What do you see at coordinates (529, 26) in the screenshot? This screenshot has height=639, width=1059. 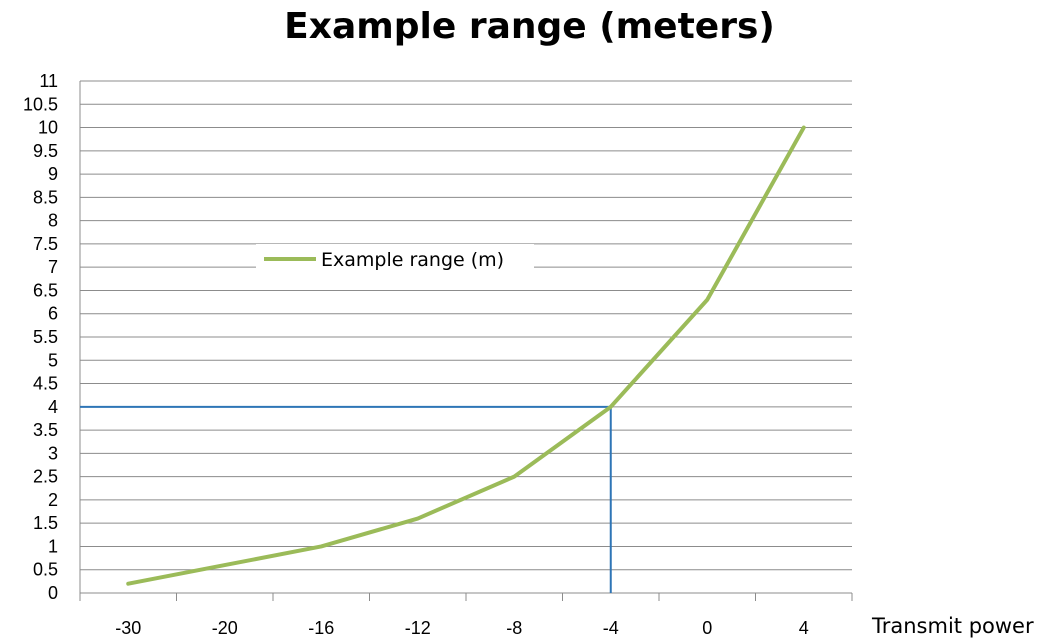 I see `chart-title: Example range (meters)` at bounding box center [529, 26].